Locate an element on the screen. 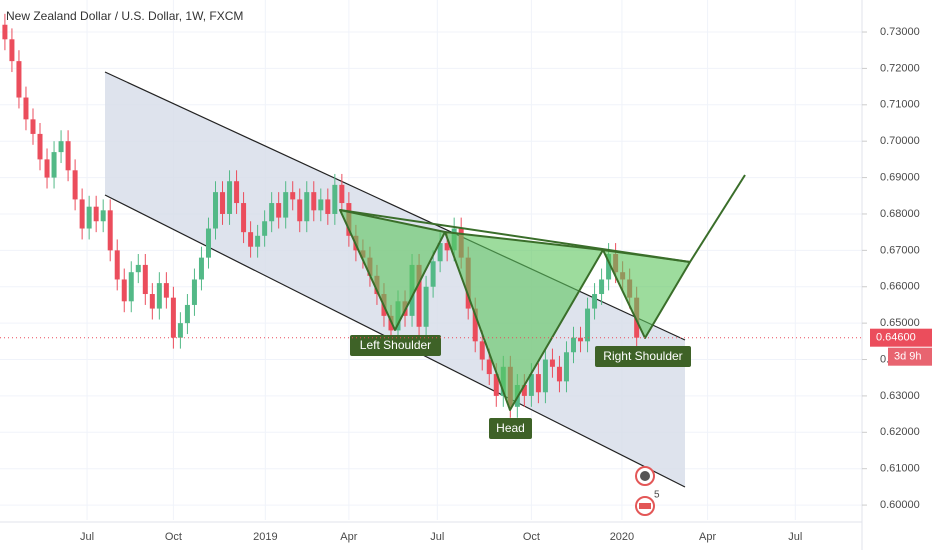 The height and width of the screenshot is (550, 932). y-tick-label: 0.62000 is located at coordinates (900, 432).